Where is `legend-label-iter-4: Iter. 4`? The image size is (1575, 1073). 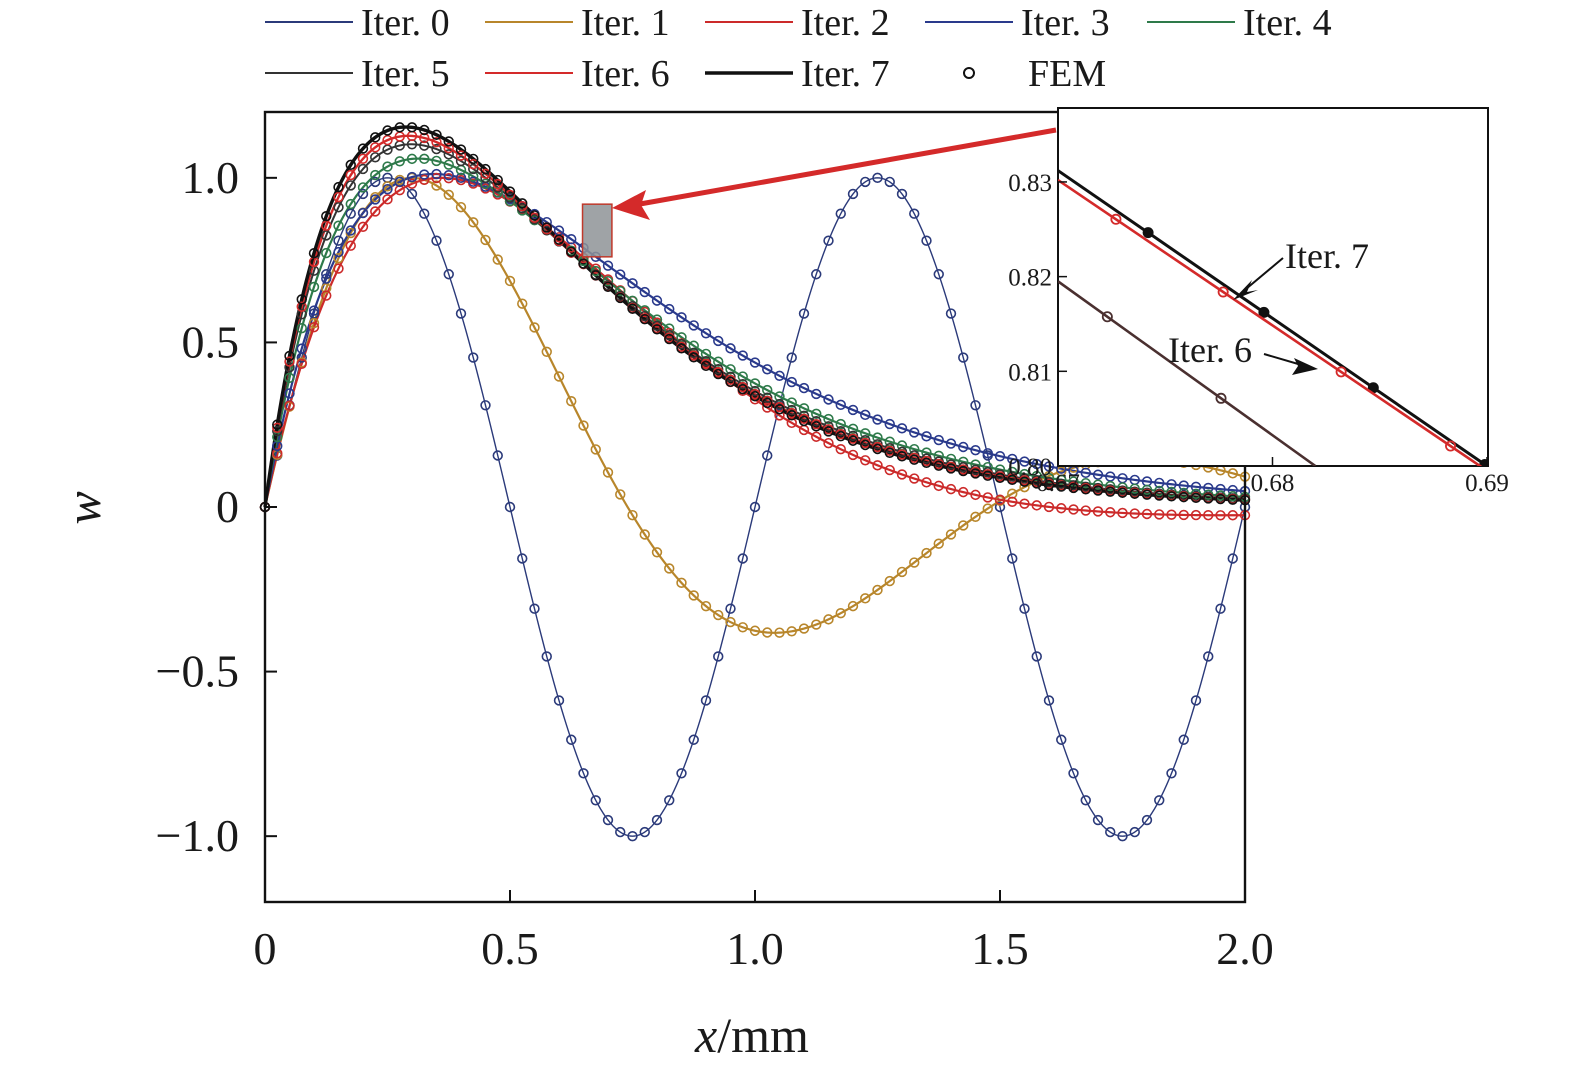
legend-label-iter-4: Iter. 4 is located at coordinates (1287, 23).